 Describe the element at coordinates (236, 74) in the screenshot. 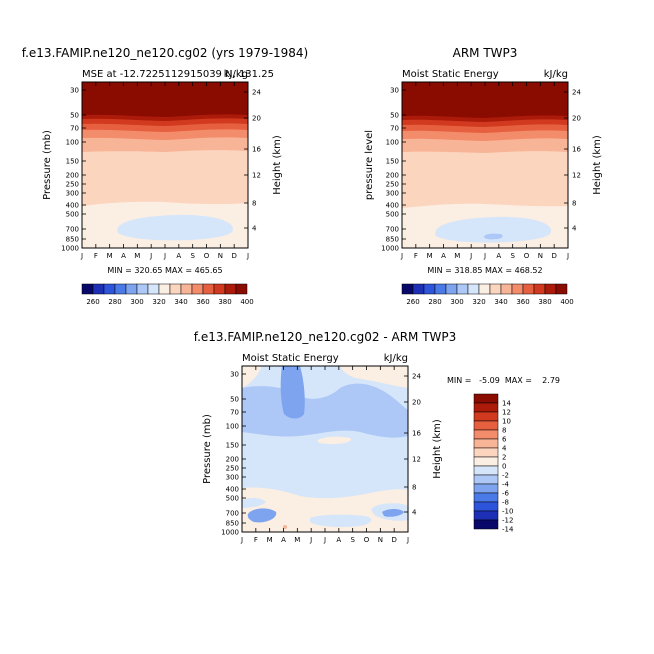

I see `panel-model-units: kJ/kg` at that location.